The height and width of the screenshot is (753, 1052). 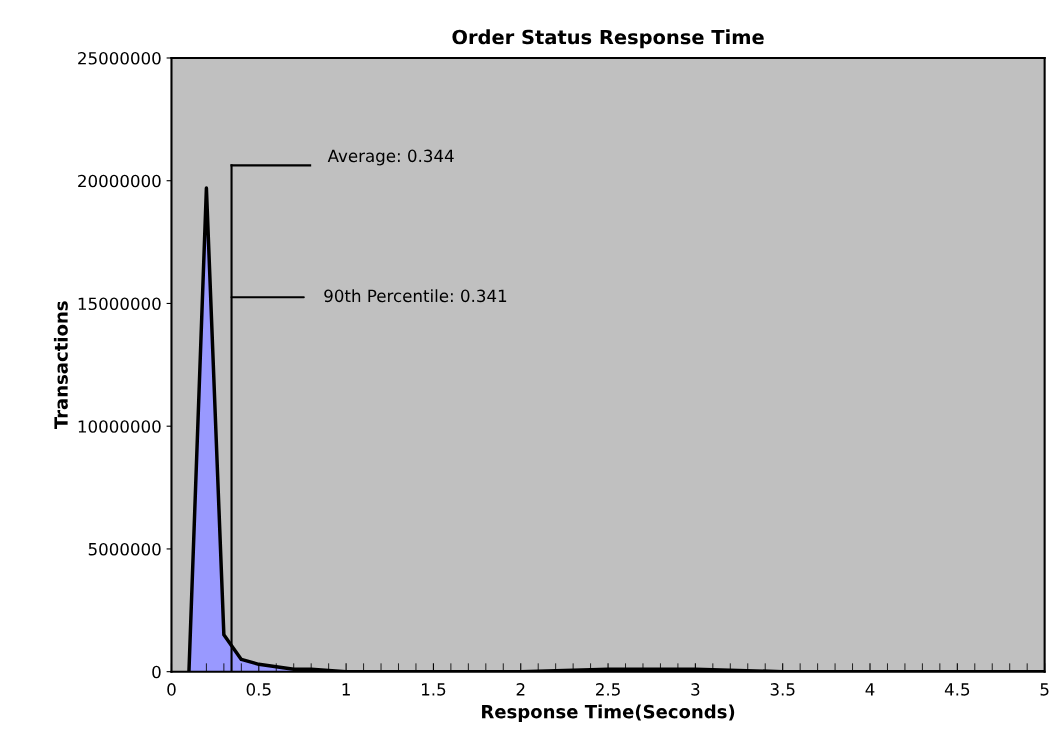 What do you see at coordinates (782, 689) in the screenshot?
I see `x-tick-label: 3.5` at bounding box center [782, 689].